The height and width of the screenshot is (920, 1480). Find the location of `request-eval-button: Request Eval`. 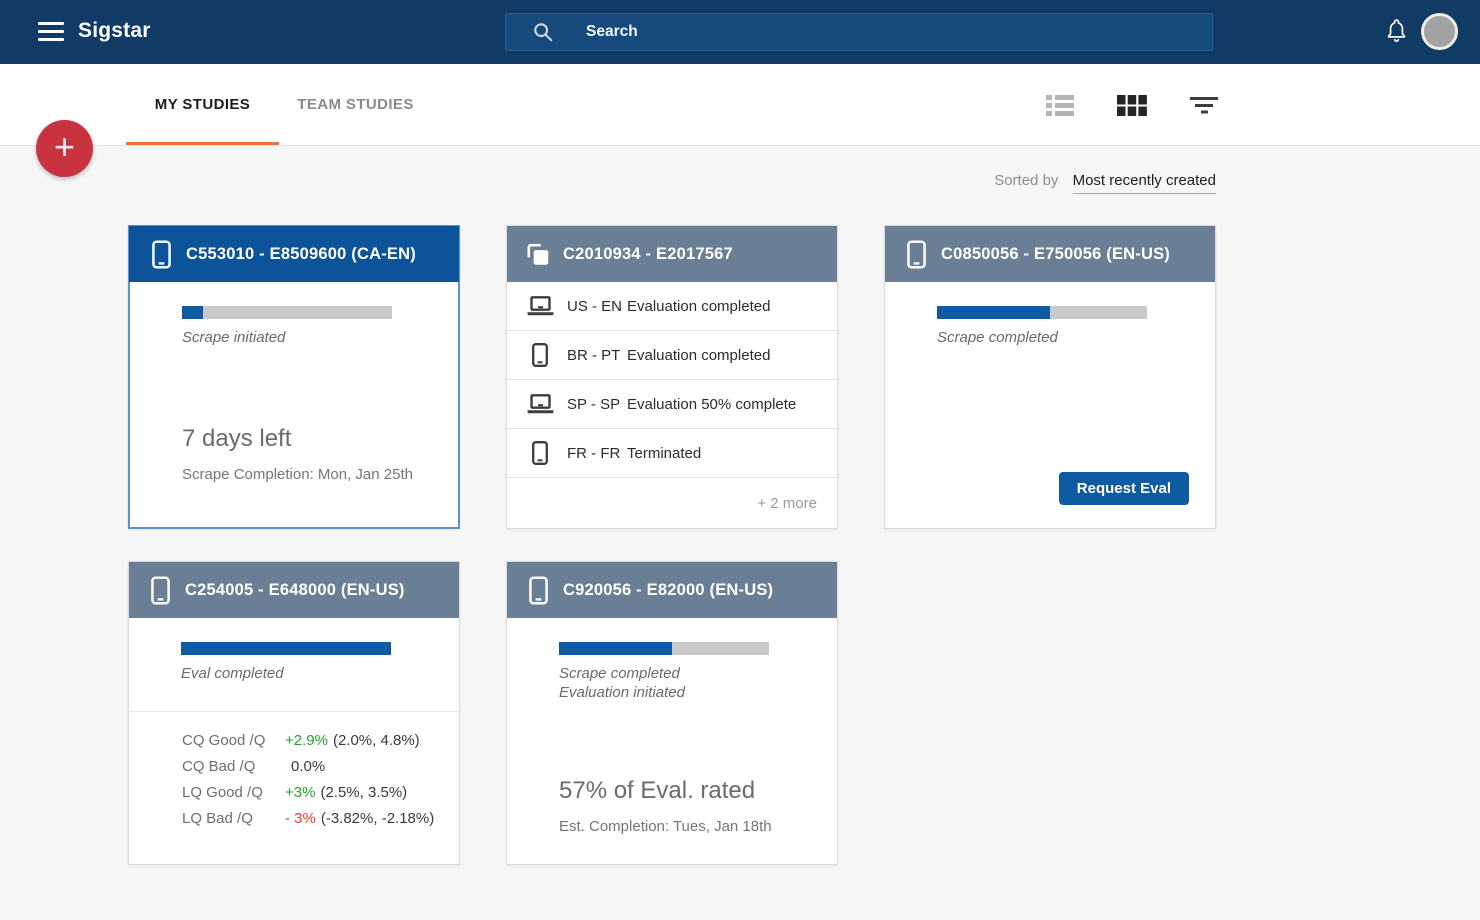

request-eval-button: Request Eval is located at coordinates (1123, 488).